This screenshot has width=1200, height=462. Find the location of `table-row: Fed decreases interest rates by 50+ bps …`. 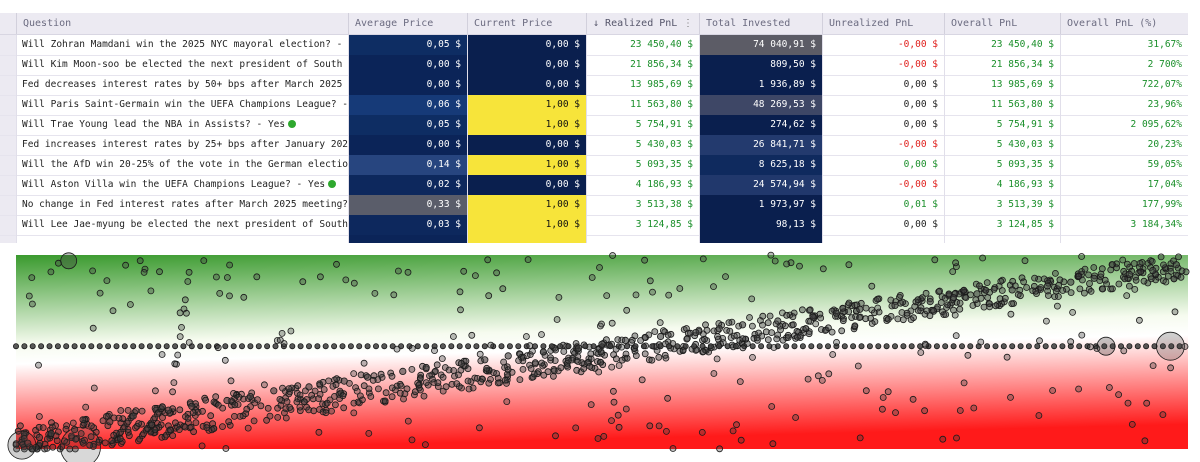

table-row: Fed decreases interest rates by 50+ bps … is located at coordinates (594, 85).